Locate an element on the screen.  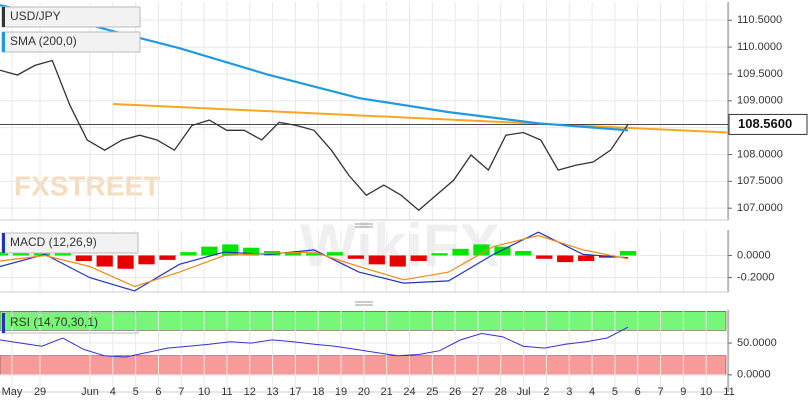
x-tick-label: 25 is located at coordinates (432, 392).